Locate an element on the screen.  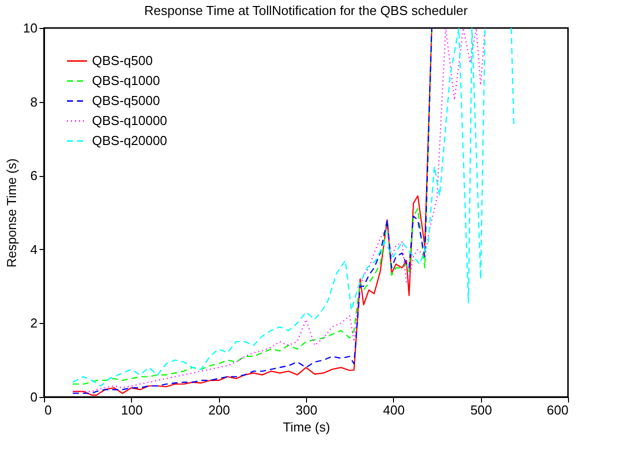
y-tick-label: 4 is located at coordinates (34, 249).